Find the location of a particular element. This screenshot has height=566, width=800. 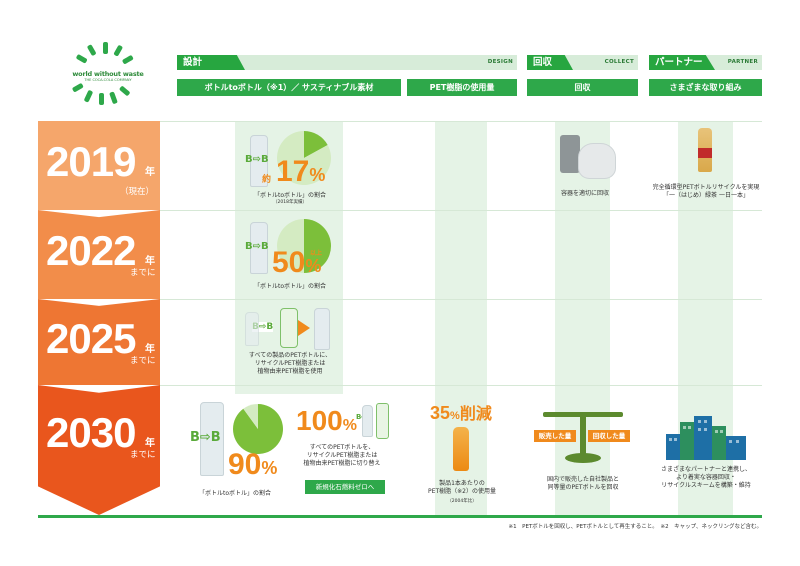

collected-amount-tag: 回収した量 is located at coordinates (609, 436).